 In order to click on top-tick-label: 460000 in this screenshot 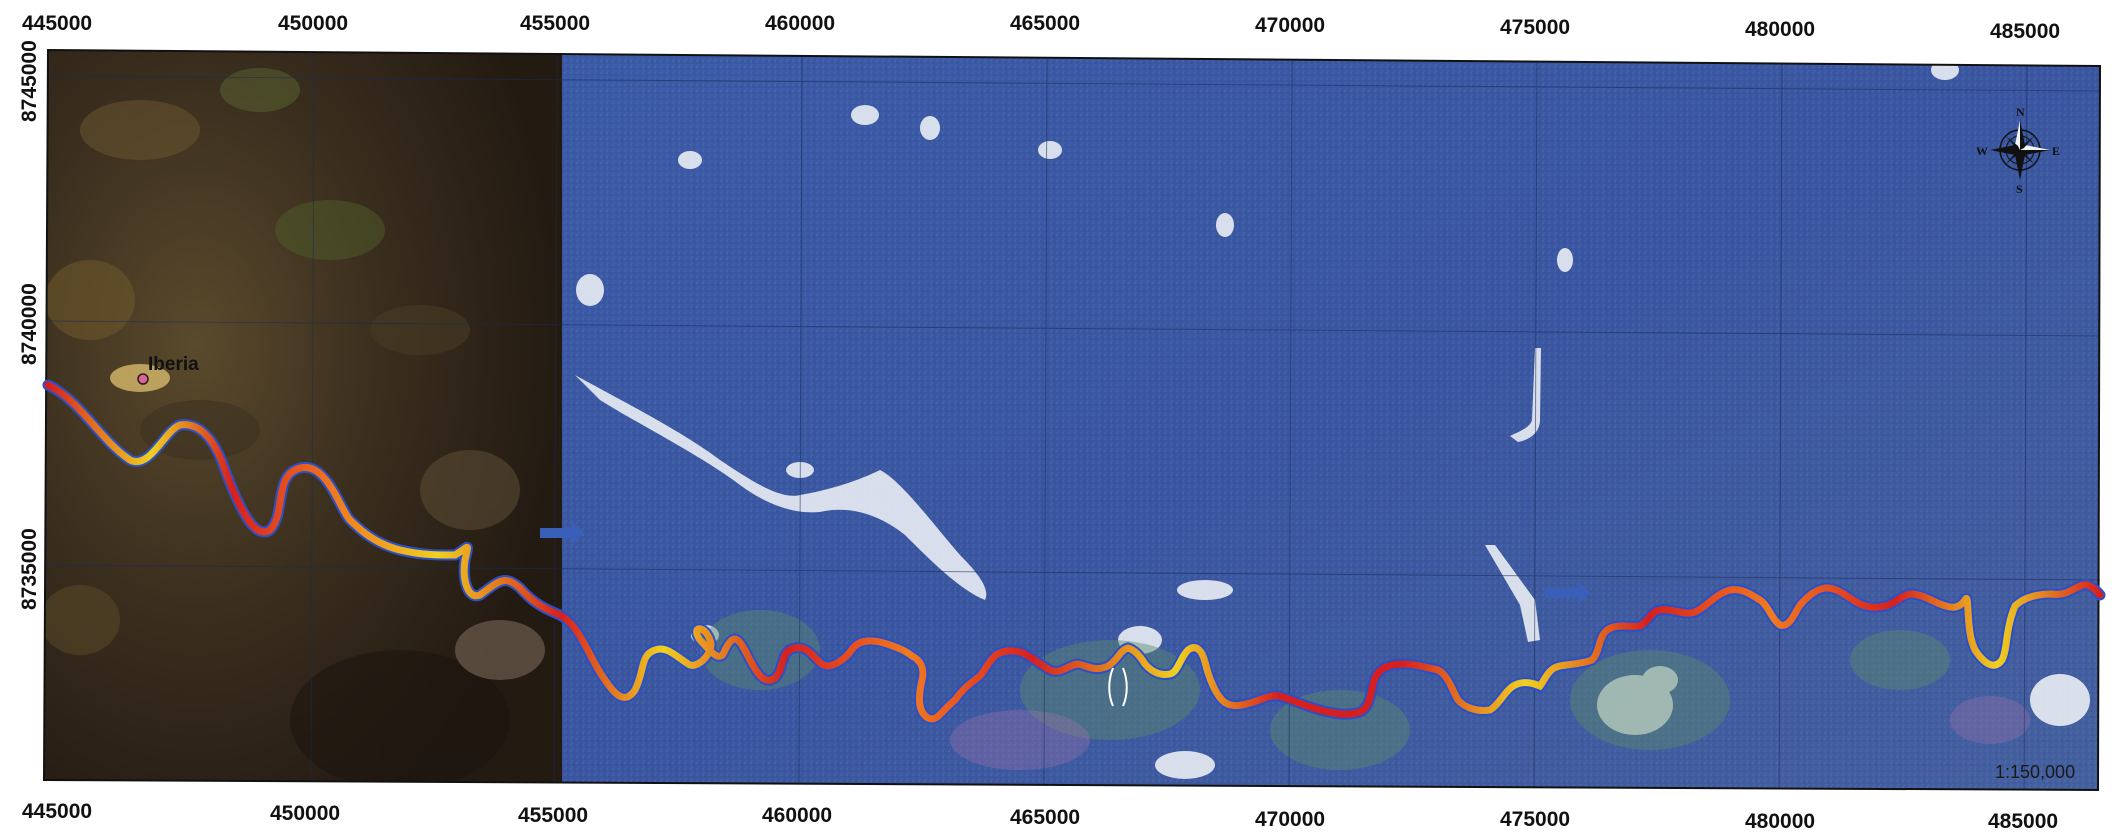, I will do `click(800, 23)`.